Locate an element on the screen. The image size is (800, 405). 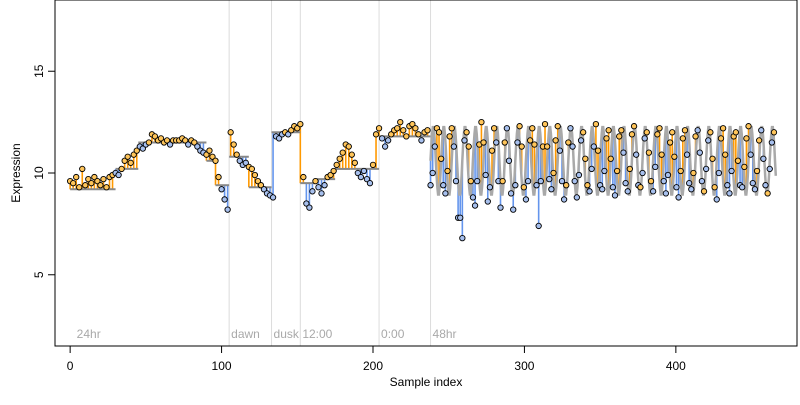
x-tick-label: 200 is located at coordinates (373, 366).